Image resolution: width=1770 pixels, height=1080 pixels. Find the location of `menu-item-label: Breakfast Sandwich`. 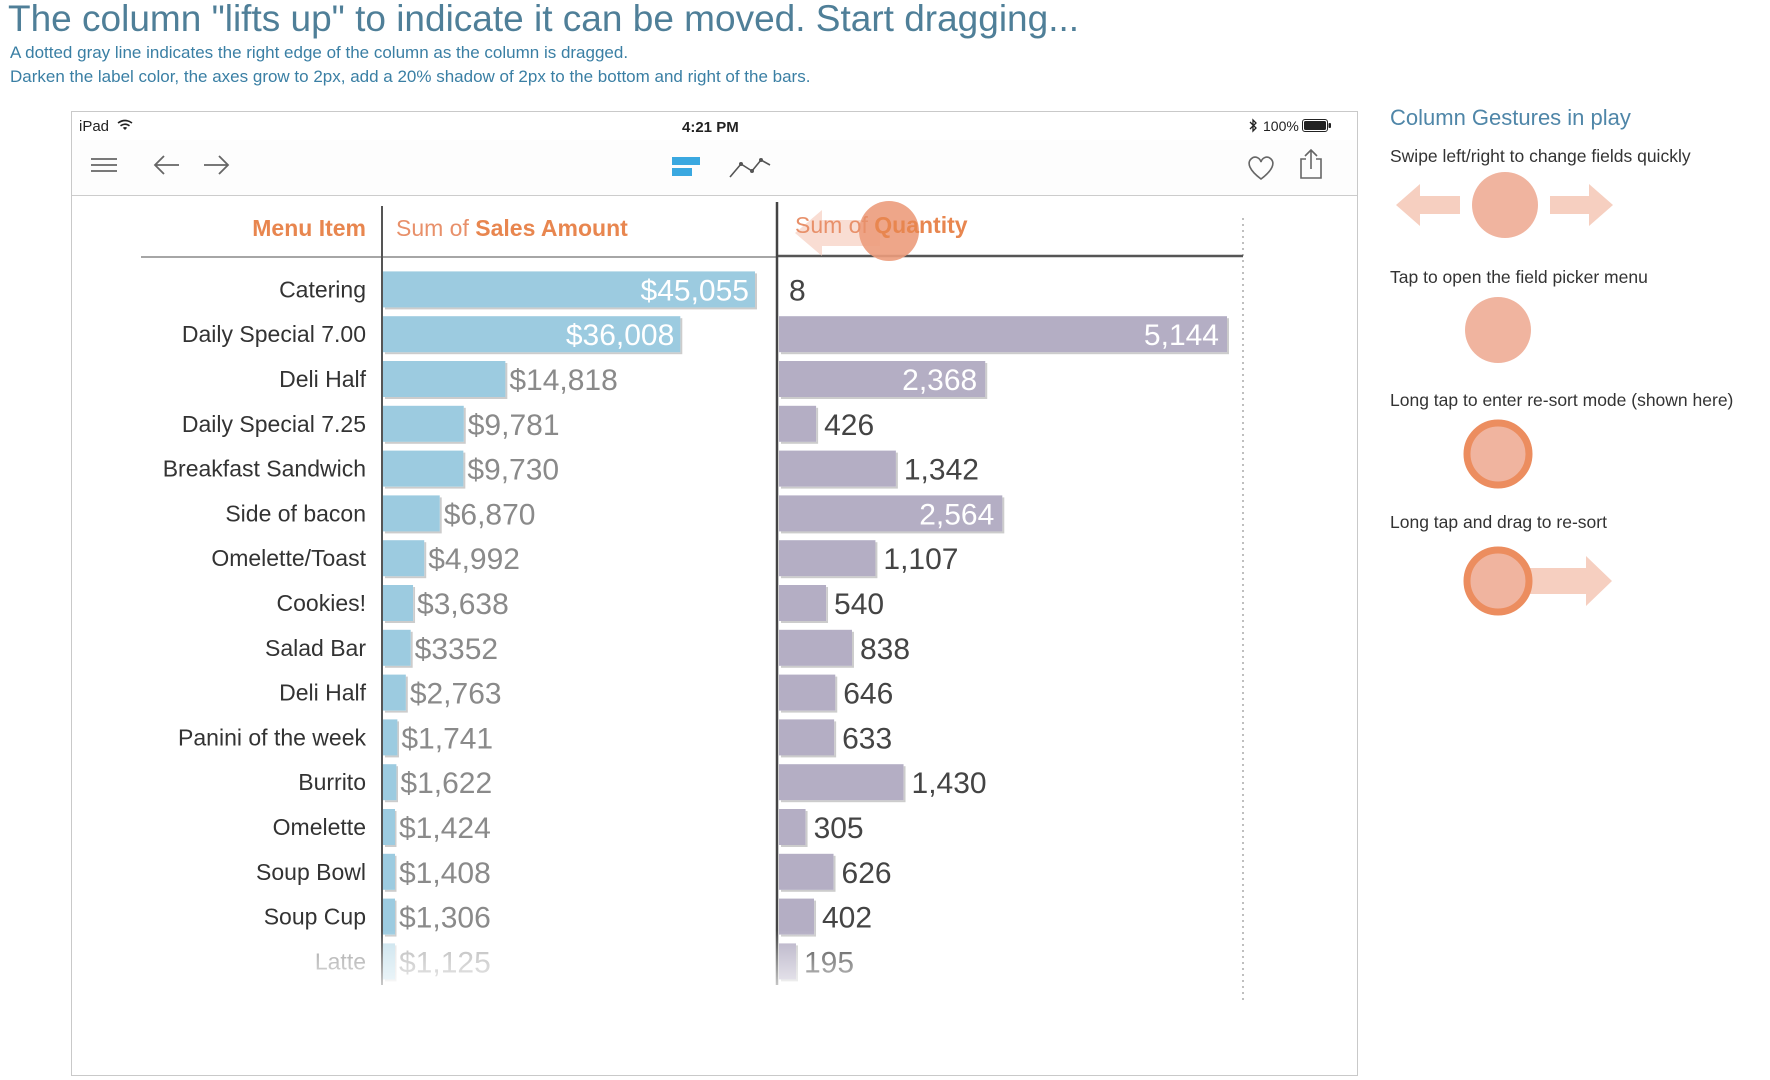

menu-item-label: Breakfast Sandwich is located at coordinates (264, 469).